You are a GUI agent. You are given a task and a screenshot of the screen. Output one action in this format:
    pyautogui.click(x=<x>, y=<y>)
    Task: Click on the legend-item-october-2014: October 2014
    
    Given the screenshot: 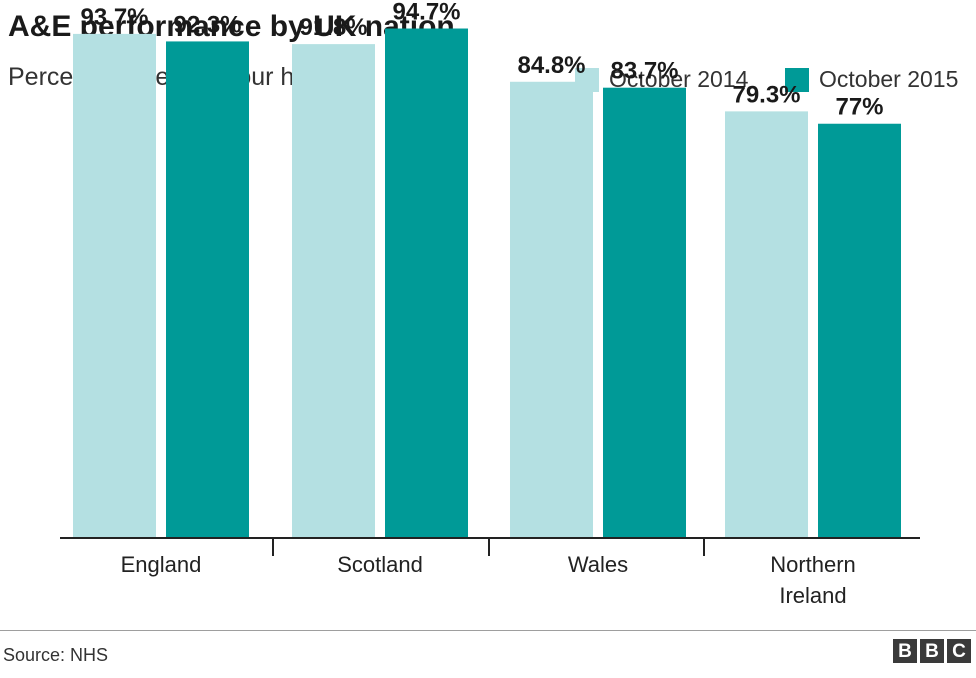 What is the action you would take?
    pyautogui.click(x=661, y=79)
    